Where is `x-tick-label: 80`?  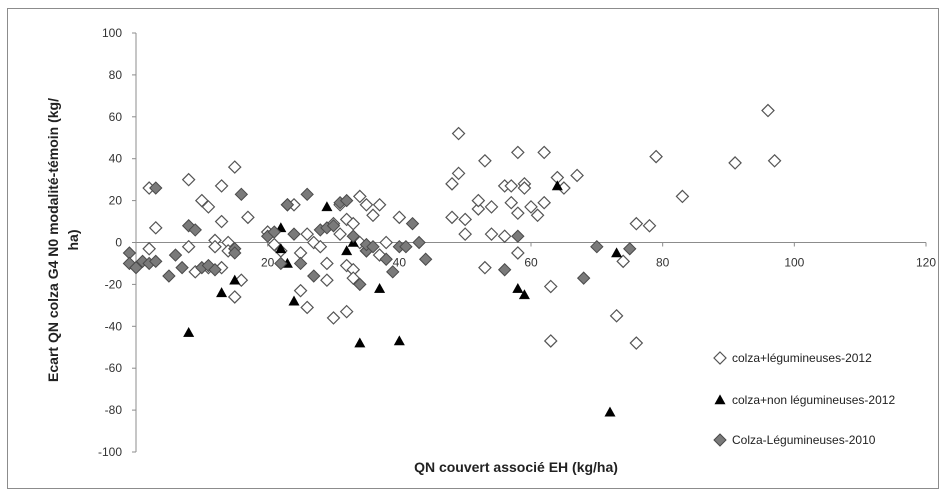
x-tick-label: 80 is located at coordinates (663, 263).